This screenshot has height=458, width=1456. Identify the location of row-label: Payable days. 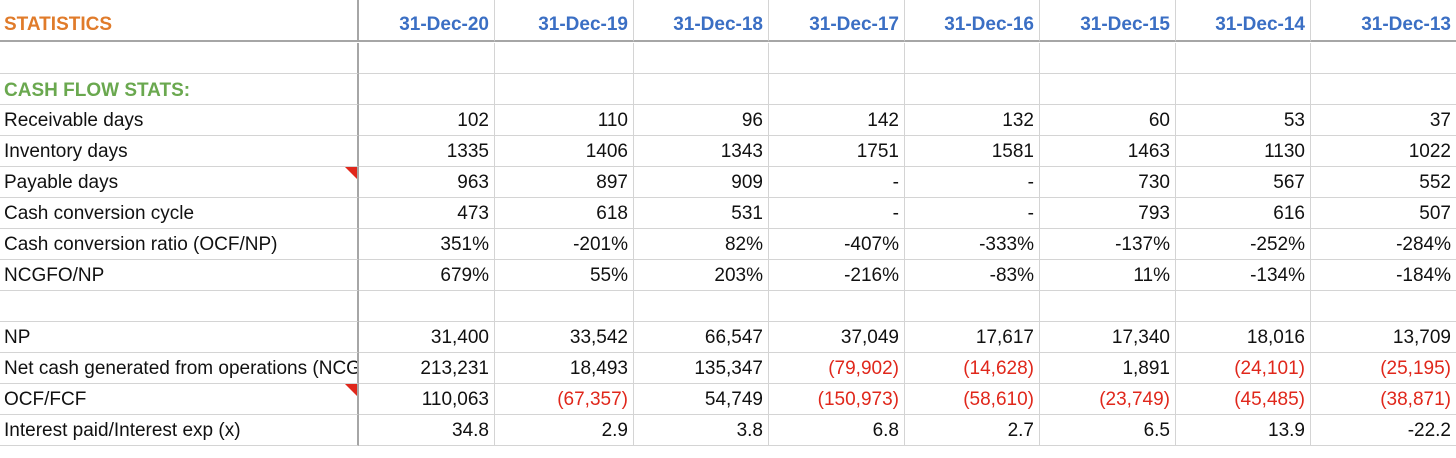
(179, 182).